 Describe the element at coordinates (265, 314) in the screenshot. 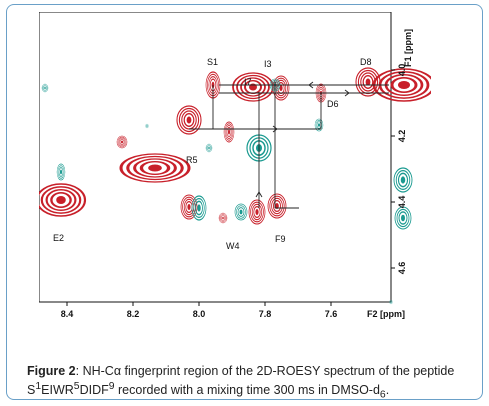

I see `x-tick-7.8: 7.8` at that location.